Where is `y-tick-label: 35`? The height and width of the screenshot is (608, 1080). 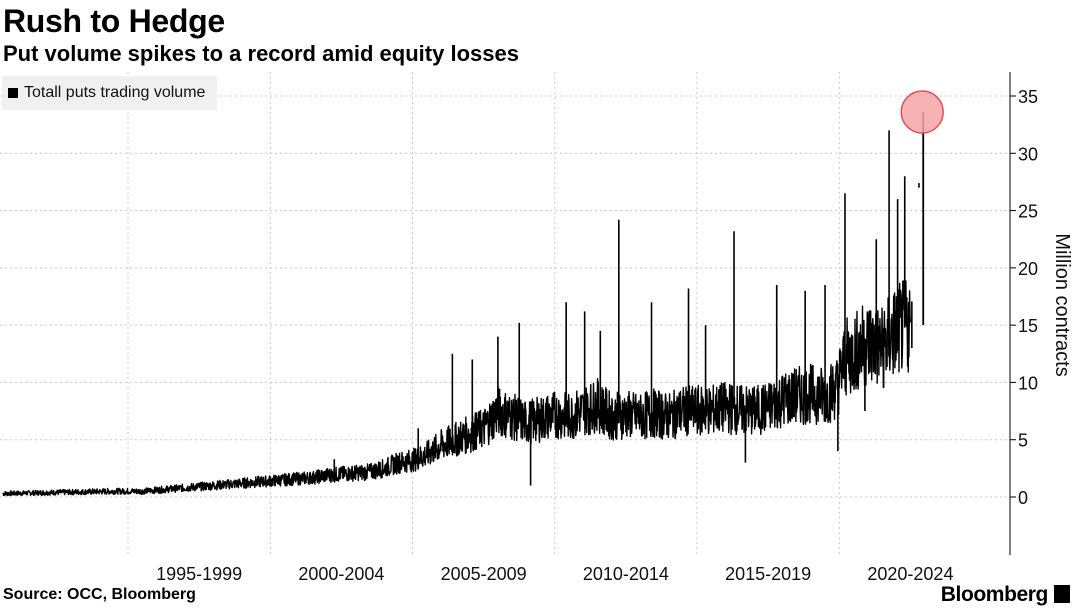 y-tick-label: 35 is located at coordinates (1028, 97).